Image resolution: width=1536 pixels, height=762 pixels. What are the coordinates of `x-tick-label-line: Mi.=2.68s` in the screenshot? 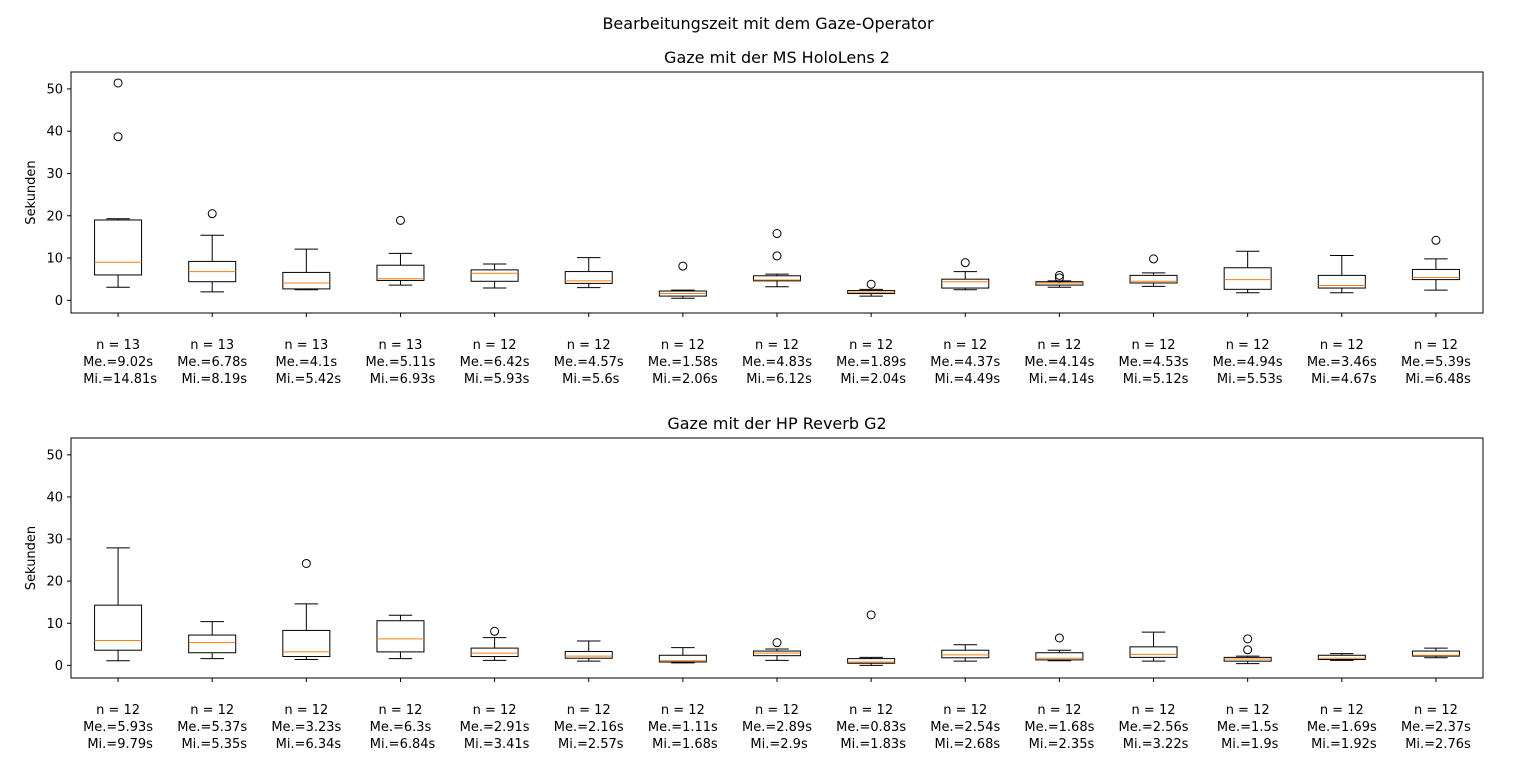 It's located at (965, 744).